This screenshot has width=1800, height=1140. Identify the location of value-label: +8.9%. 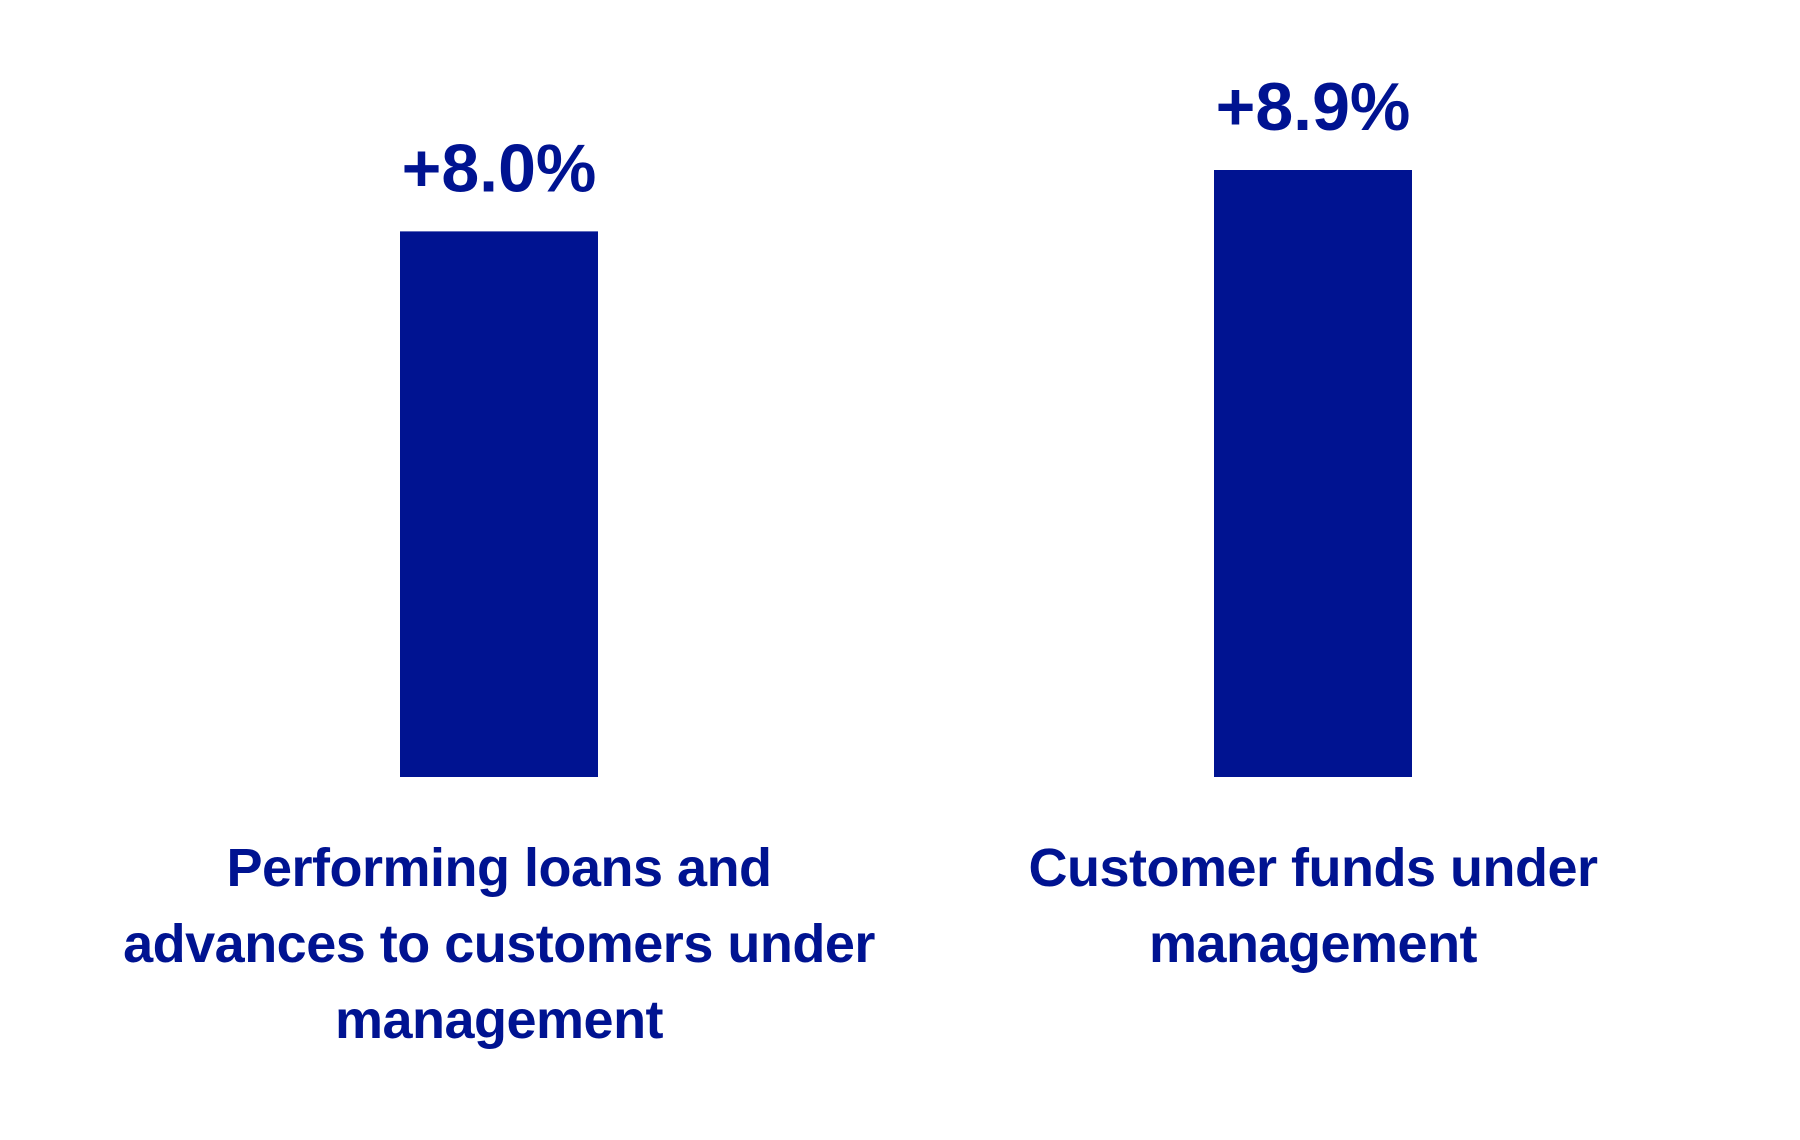
(1313, 107).